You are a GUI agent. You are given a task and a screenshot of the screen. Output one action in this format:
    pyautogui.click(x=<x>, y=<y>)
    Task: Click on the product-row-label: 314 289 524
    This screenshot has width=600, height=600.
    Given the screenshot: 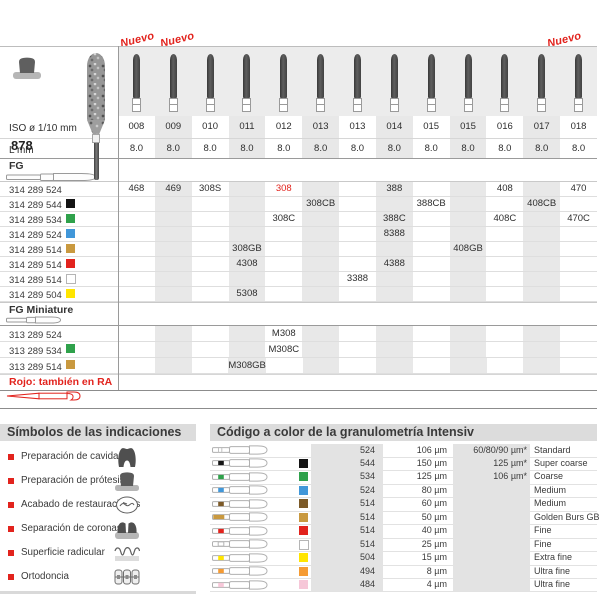 What is the action you would take?
    pyautogui.click(x=59, y=234)
    